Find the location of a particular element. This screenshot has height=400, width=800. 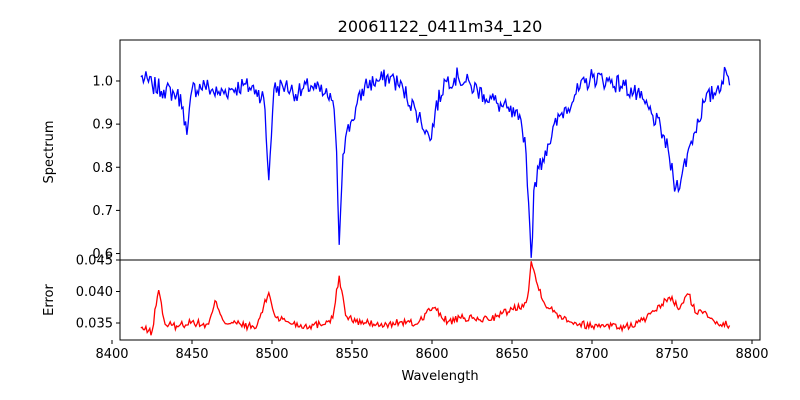

x-tick-label: 8700 is located at coordinates (591, 354).